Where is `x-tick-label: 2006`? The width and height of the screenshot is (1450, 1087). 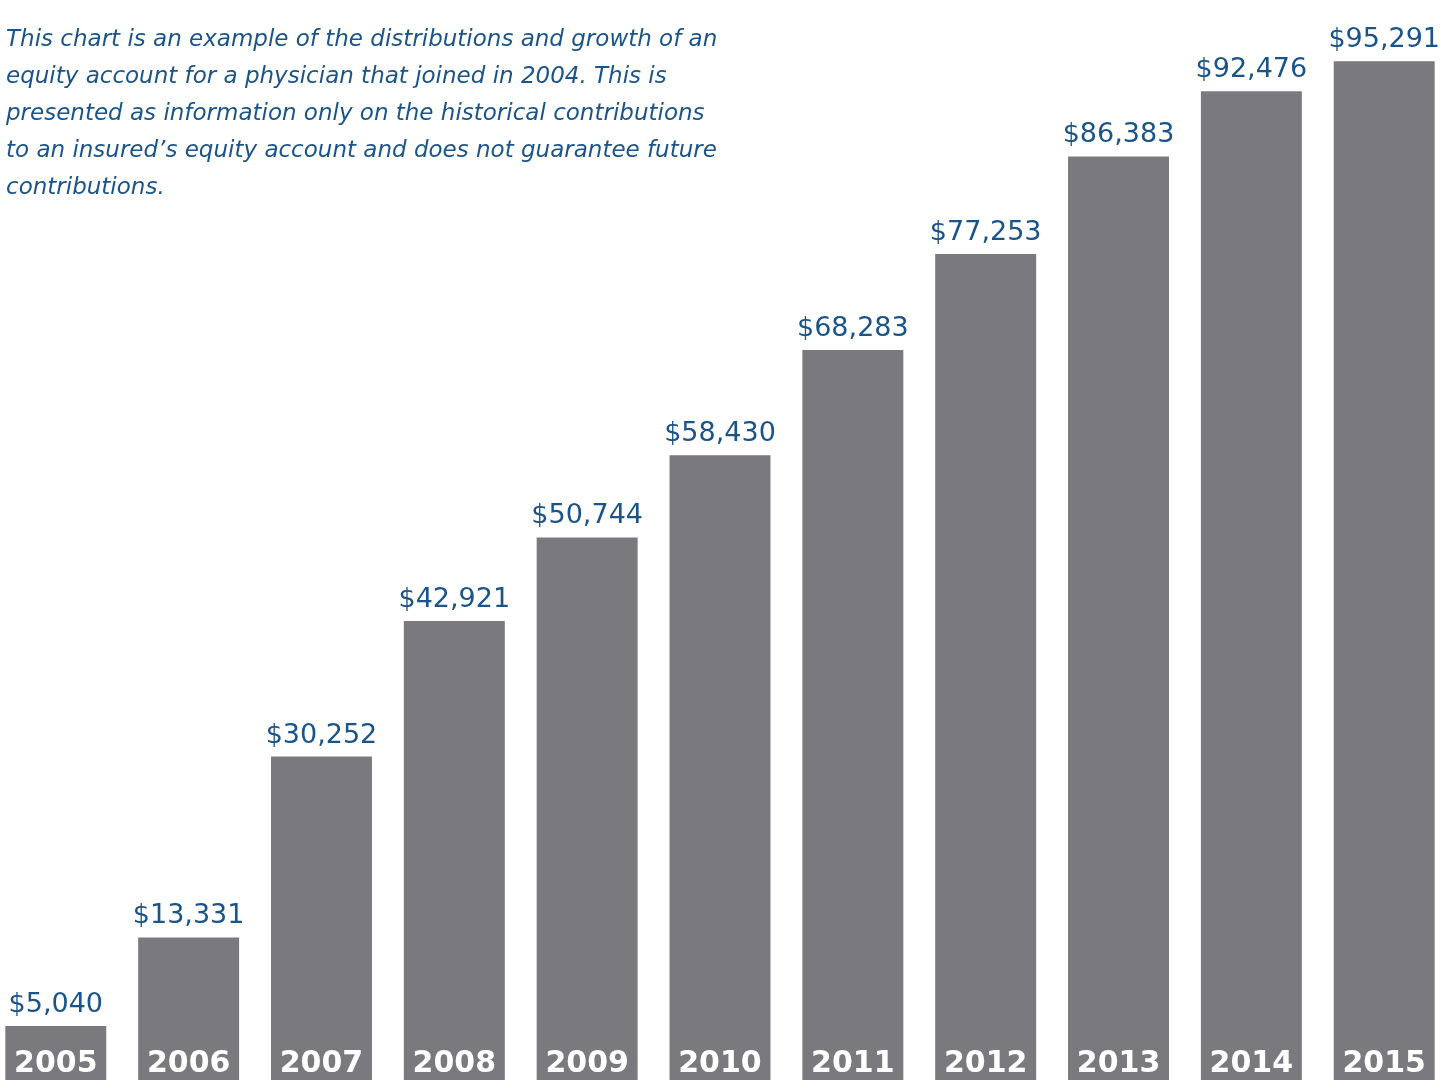 x-tick-label: 2006 is located at coordinates (188, 1061).